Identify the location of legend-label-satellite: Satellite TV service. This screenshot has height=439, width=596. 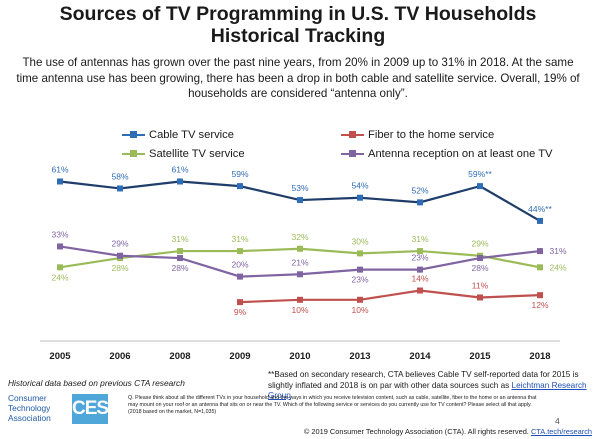
(197, 154).